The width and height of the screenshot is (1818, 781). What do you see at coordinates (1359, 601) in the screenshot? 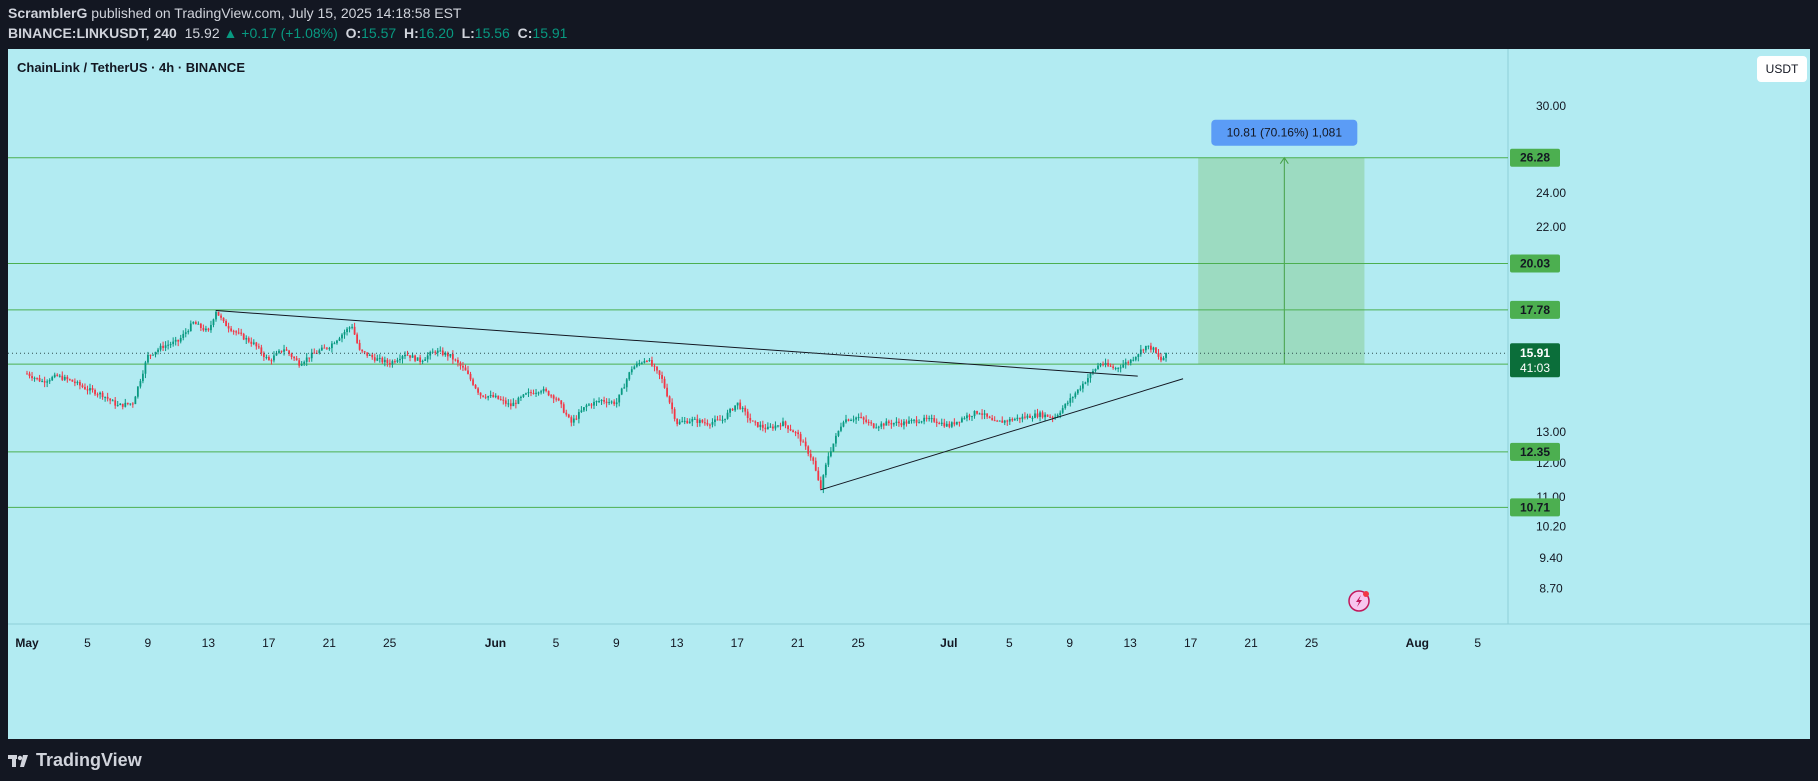
I see `lightning-bolt` at bounding box center [1359, 601].